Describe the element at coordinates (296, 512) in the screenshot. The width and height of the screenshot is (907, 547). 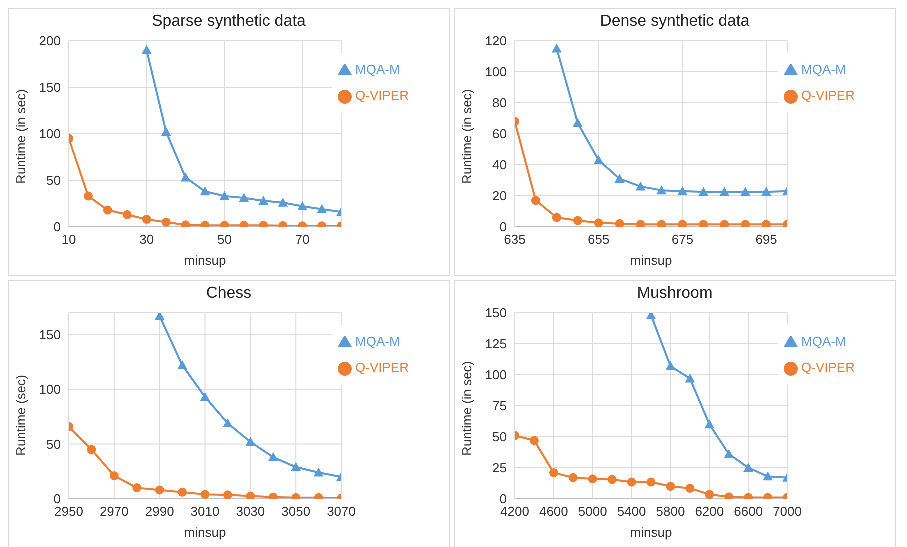
I see `x-tick-label: 3050` at that location.